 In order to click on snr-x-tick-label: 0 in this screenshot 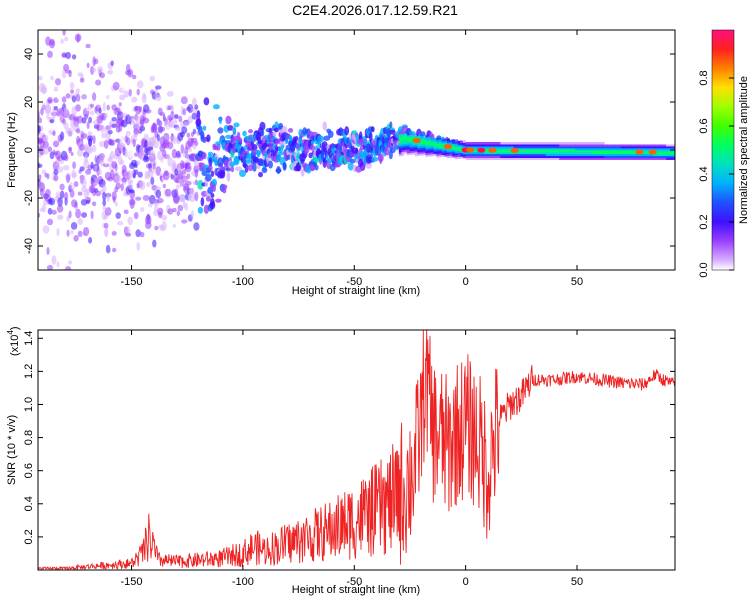, I will do `click(466, 582)`.